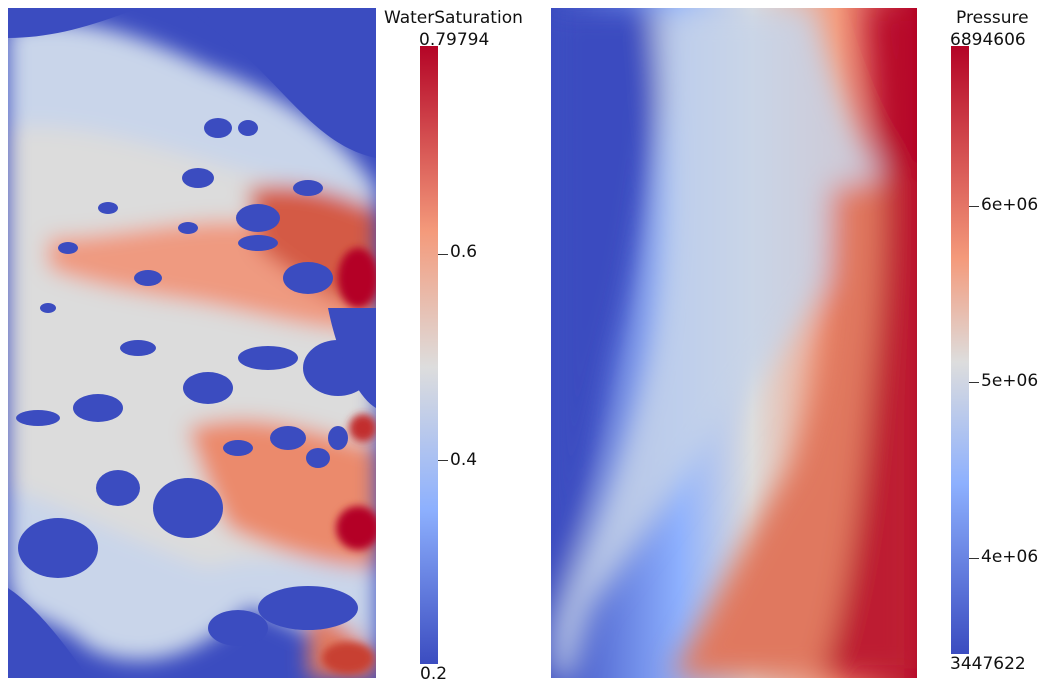  What do you see at coordinates (1010, 381) in the screenshot?
I see `pressure-tick-label: 5e+06` at bounding box center [1010, 381].